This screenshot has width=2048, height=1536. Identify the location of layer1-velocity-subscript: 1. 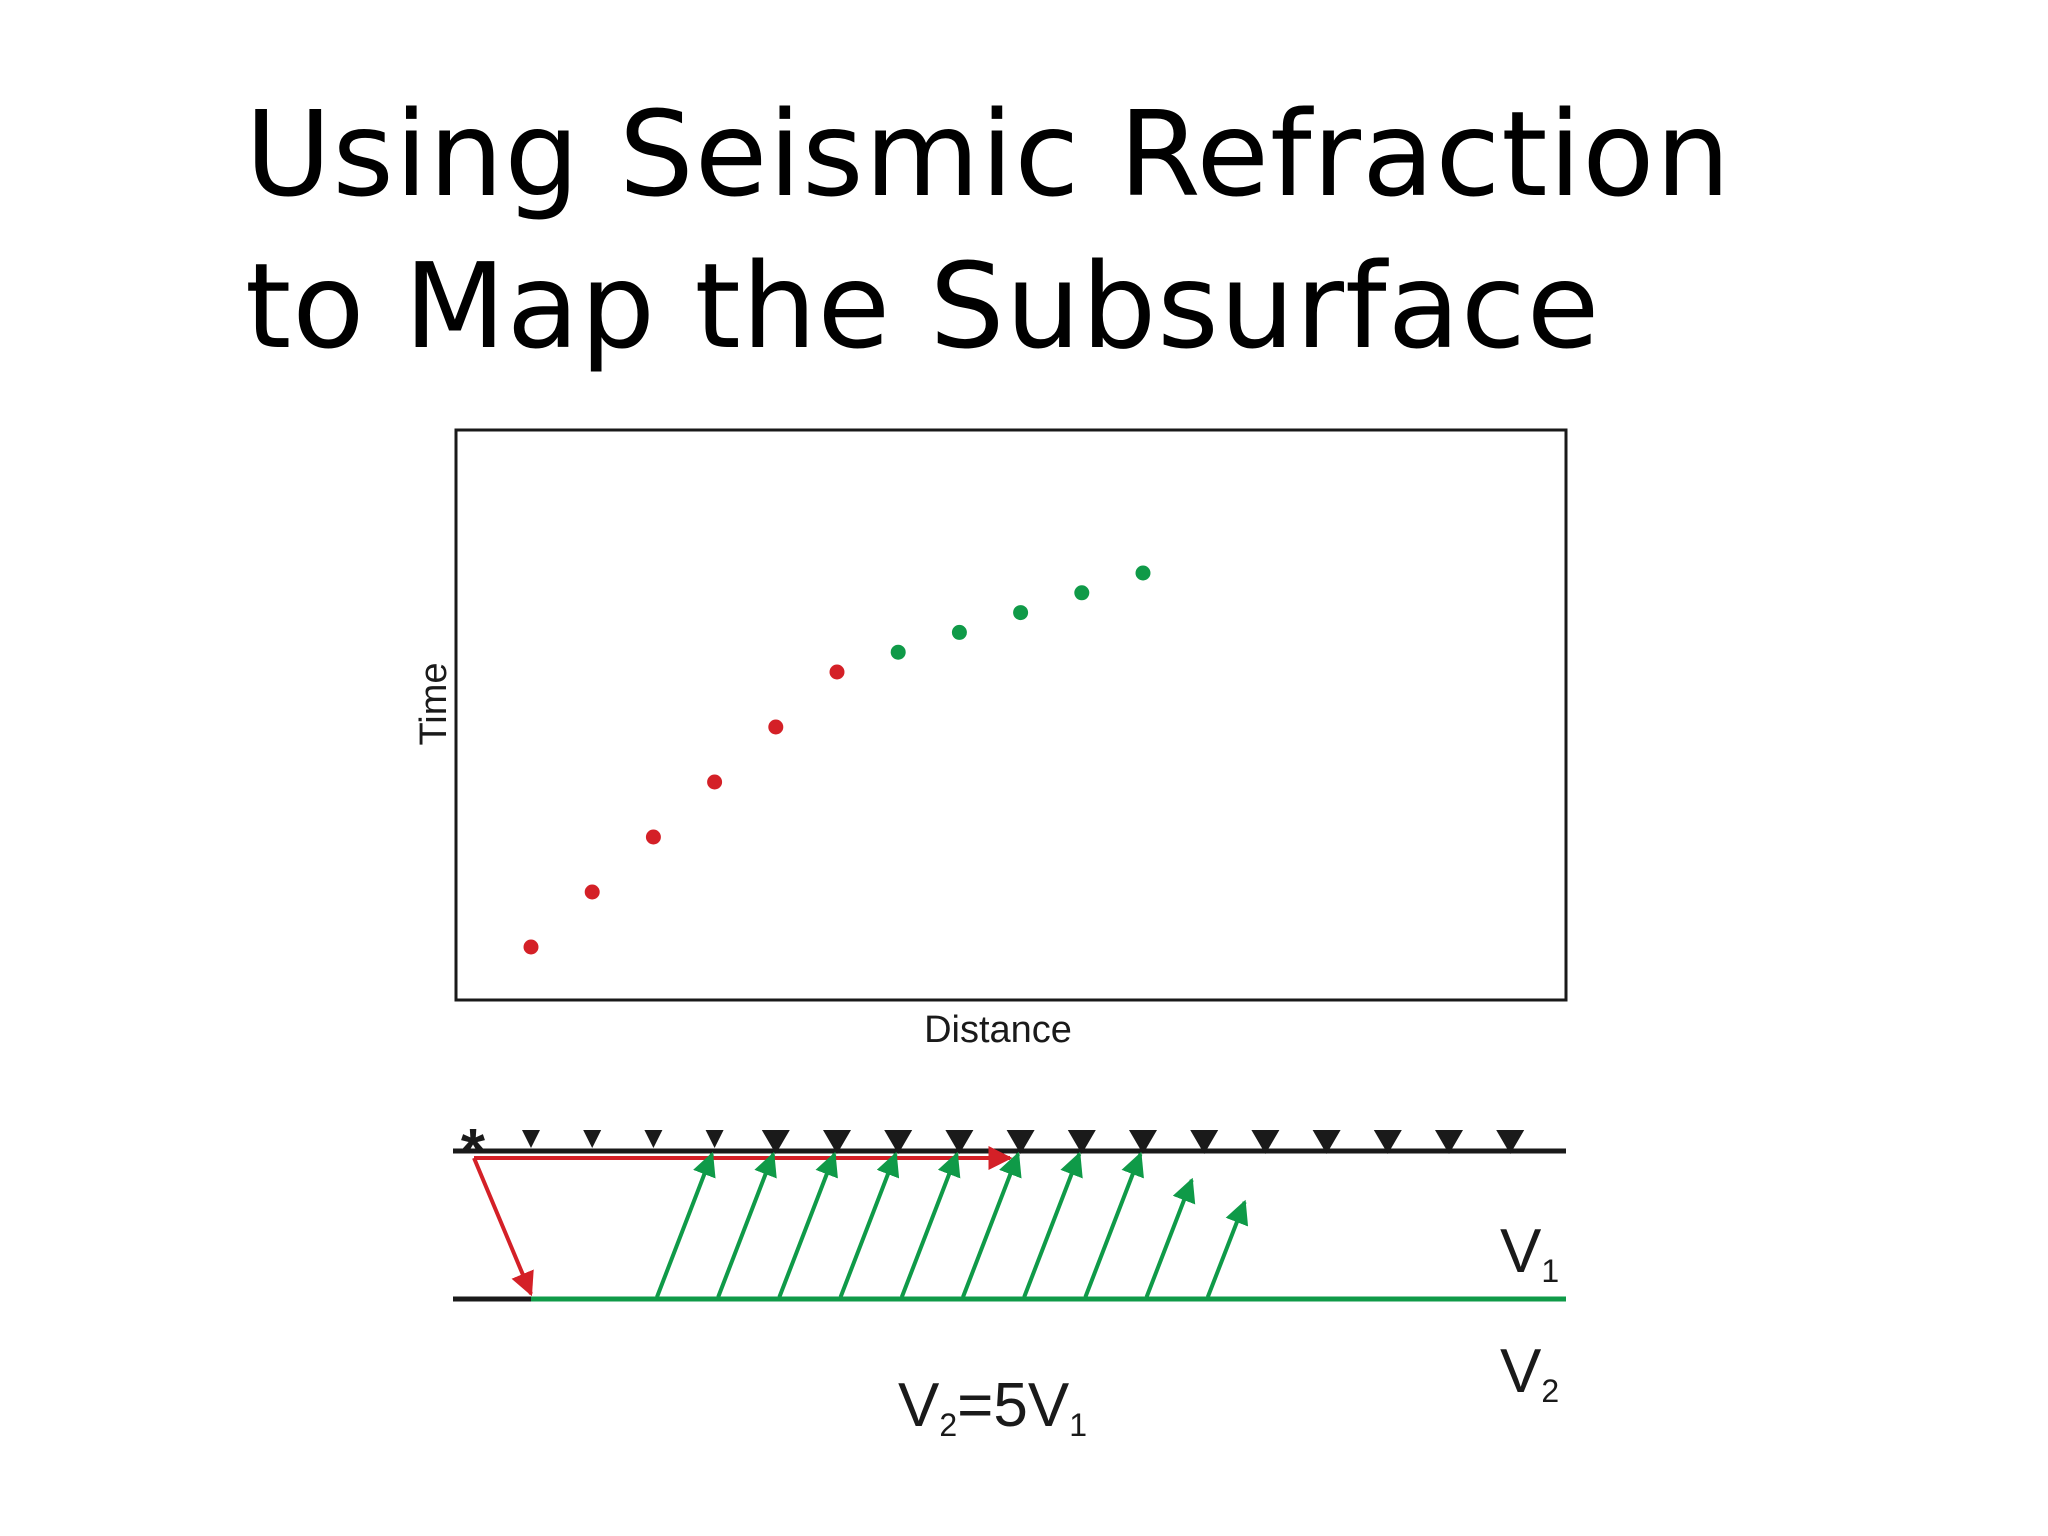
(1550, 1271).